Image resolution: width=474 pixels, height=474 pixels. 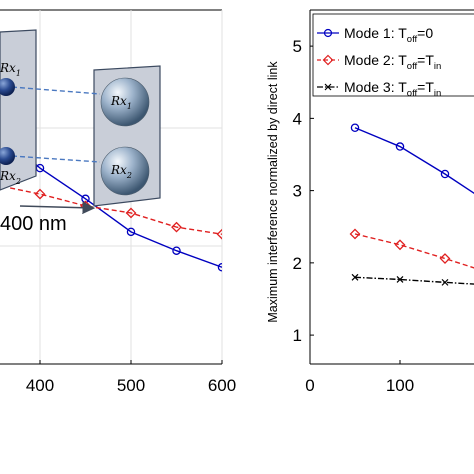 I want to click on legend-box, so click(x=393, y=55).